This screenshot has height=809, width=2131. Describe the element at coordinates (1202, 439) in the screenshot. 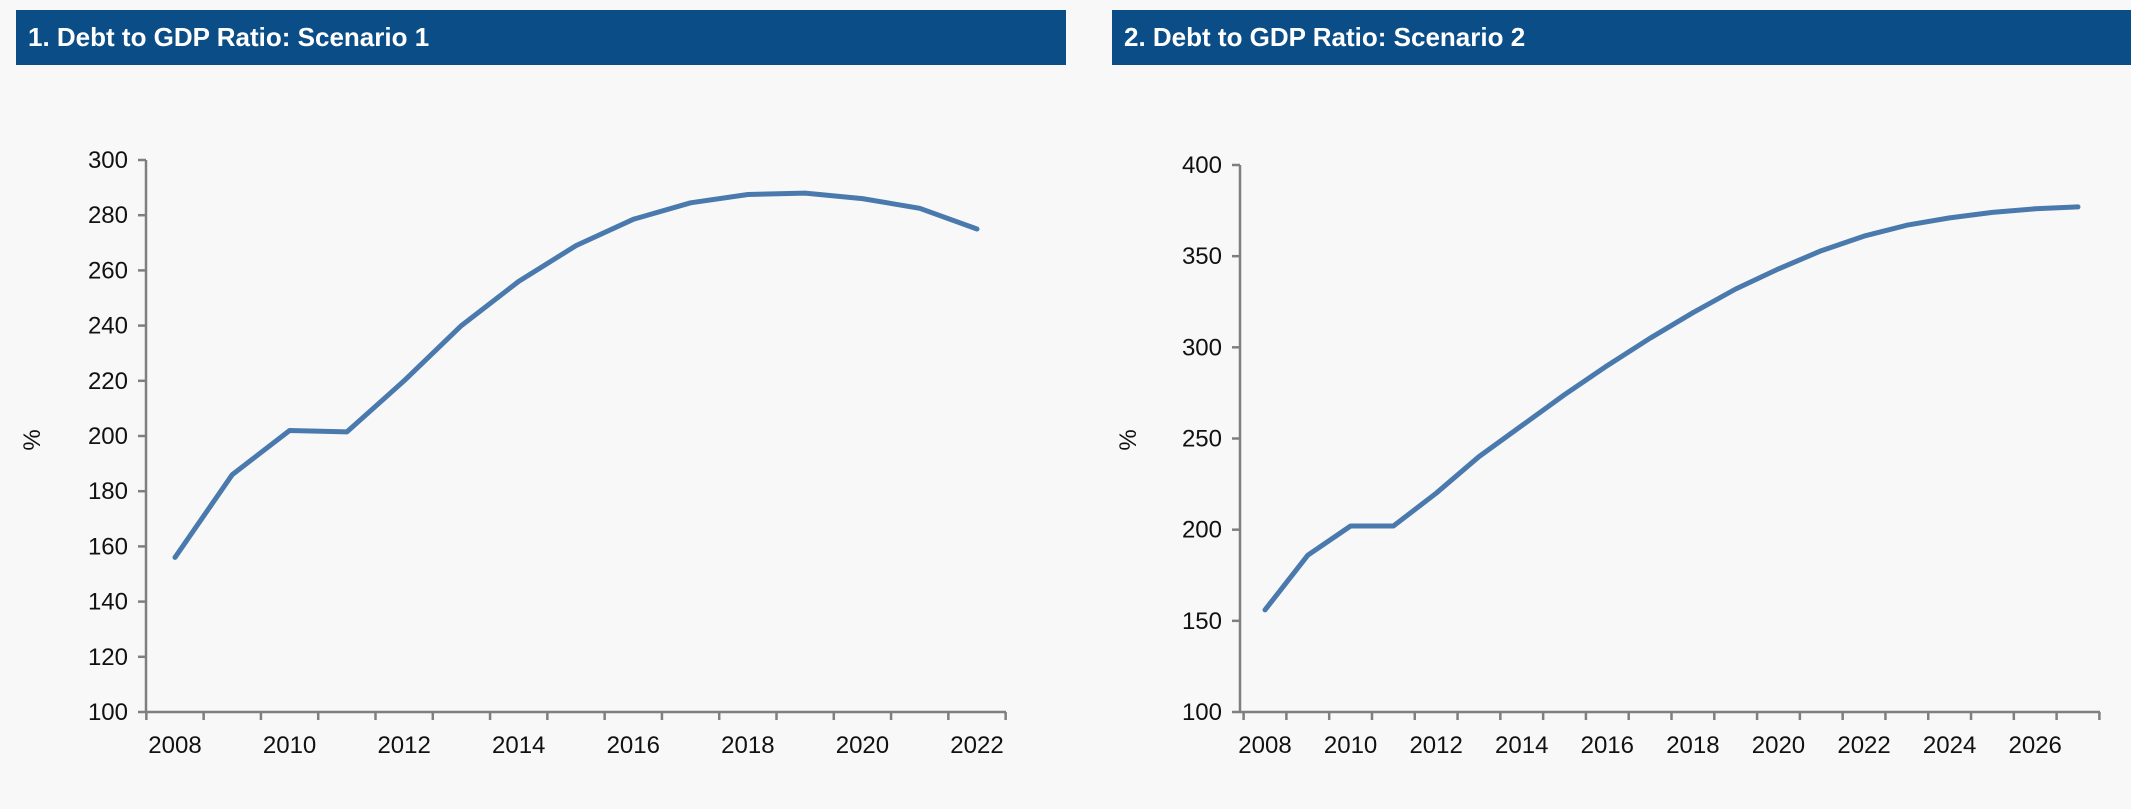

I see `y-tick-label: 250` at that location.